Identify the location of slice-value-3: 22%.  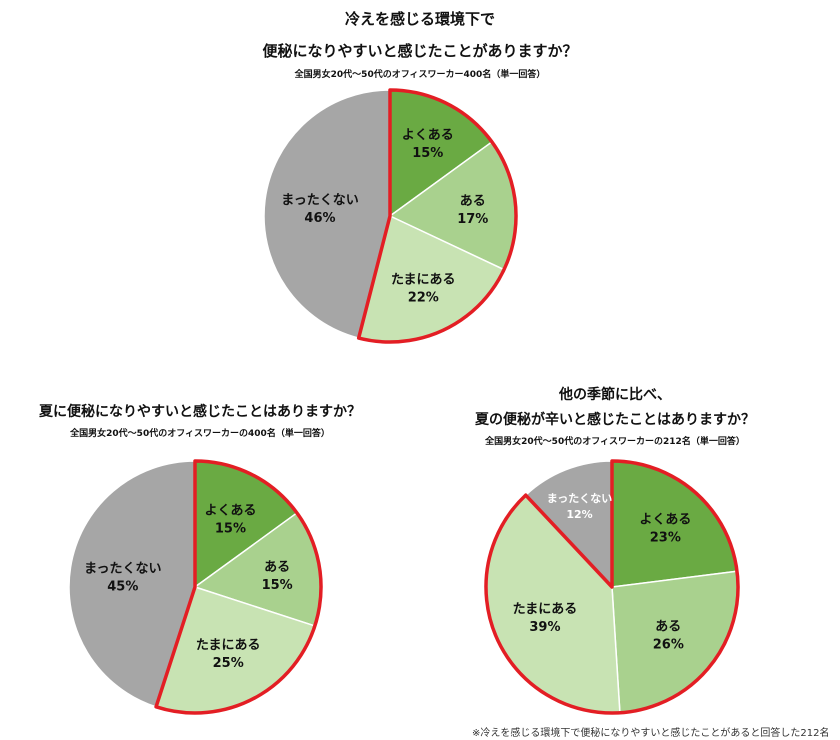
(423, 298).